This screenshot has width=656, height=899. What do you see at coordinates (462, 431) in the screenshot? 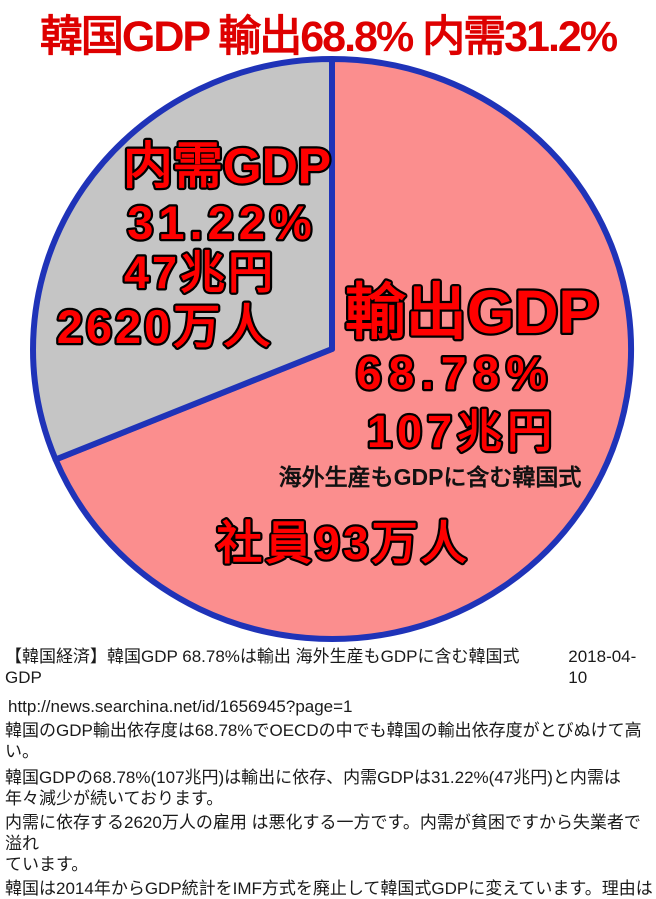
I see `export-slice-amount: 107兆円` at bounding box center [462, 431].